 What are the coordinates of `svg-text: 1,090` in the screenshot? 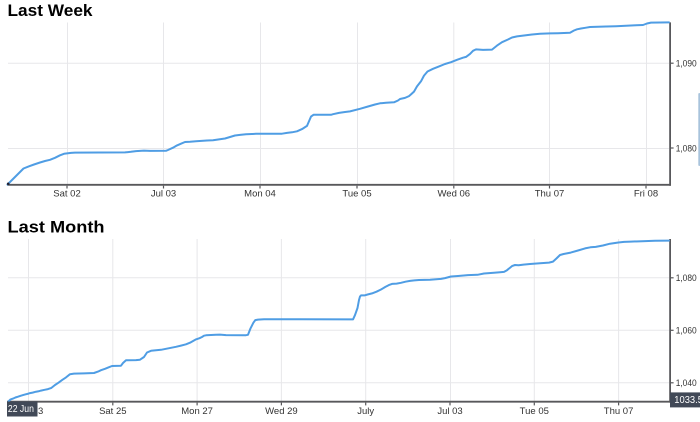 It's located at (686, 64).